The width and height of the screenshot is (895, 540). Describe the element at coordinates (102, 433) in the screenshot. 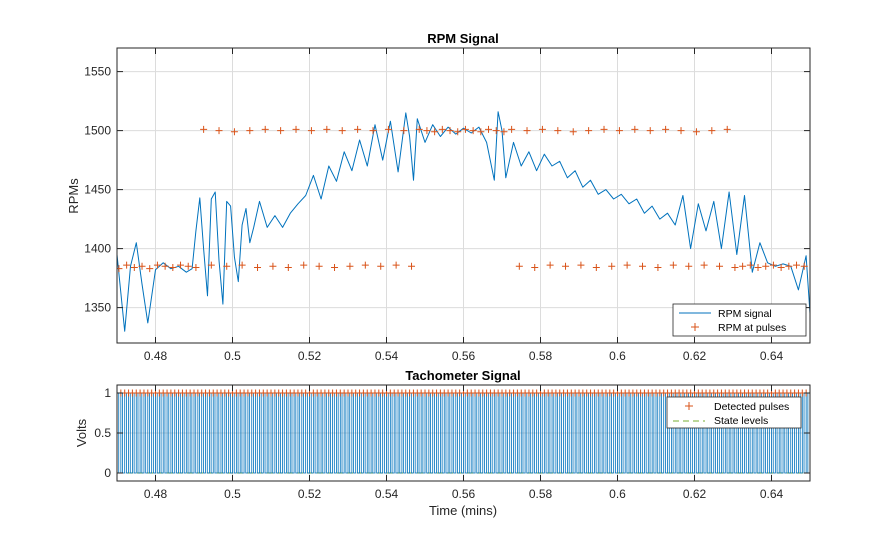

I see `tach-ytick-label: 0.5` at that location.